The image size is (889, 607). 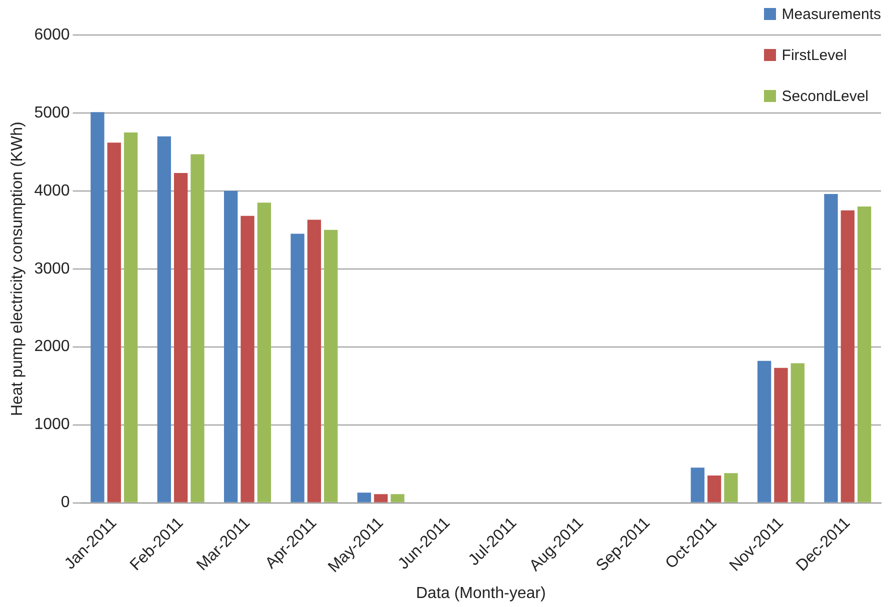 What do you see at coordinates (52, 35) in the screenshot?
I see `y-tick-label: 6000` at bounding box center [52, 35].